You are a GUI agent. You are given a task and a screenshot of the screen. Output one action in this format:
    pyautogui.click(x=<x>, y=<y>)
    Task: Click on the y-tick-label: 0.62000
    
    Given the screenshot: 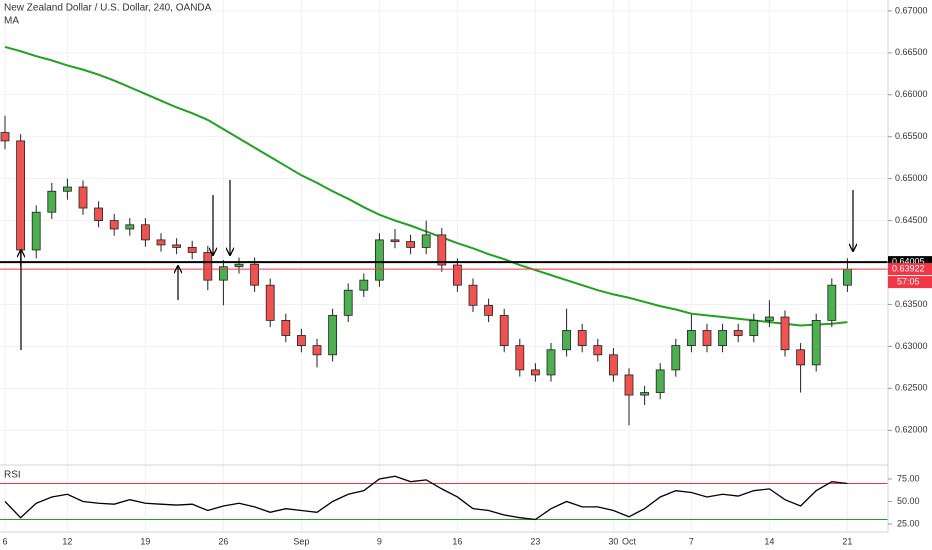 What is the action you would take?
    pyautogui.click(x=911, y=430)
    